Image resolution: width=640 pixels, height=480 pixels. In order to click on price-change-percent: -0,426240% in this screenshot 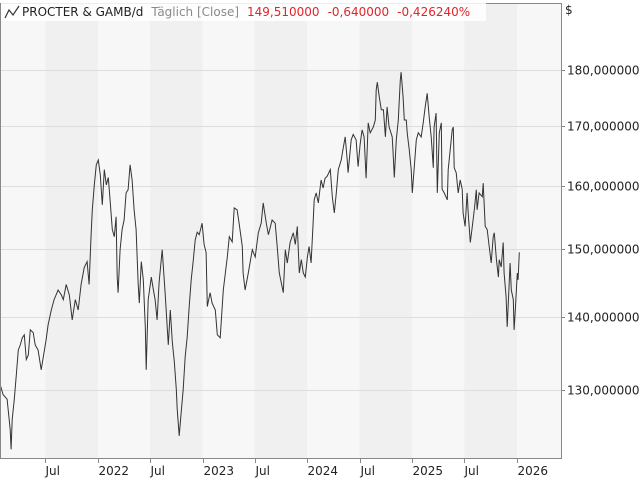, I will do `click(434, 12)`.